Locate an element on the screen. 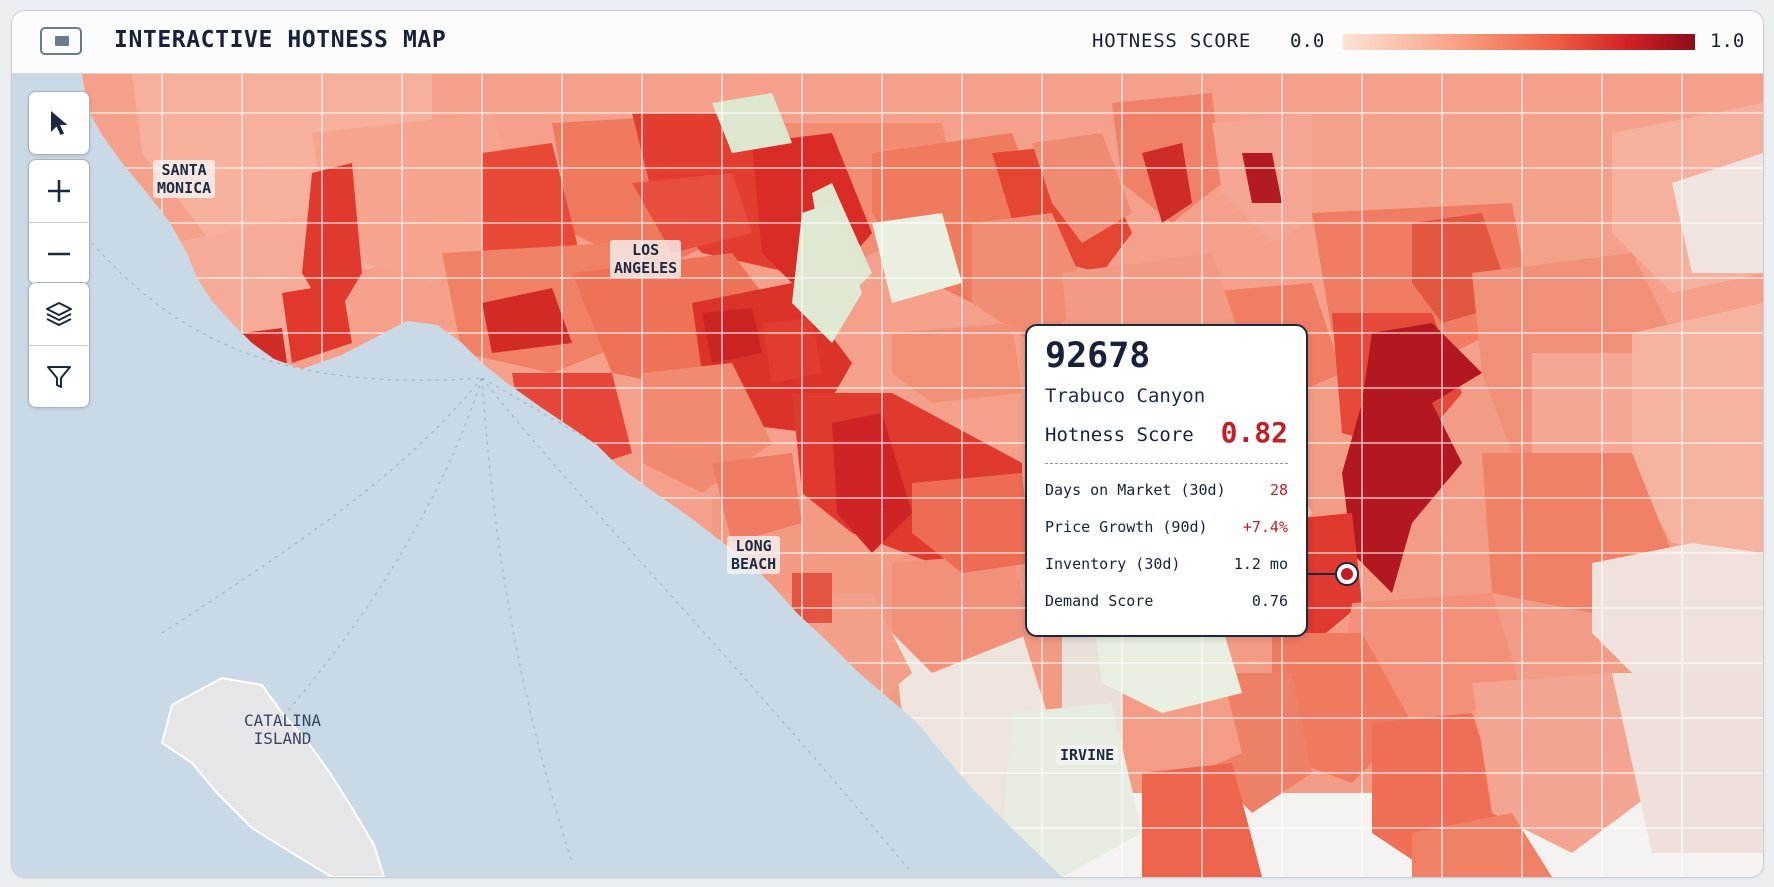  zoom-in-button is located at coordinates (59, 191).